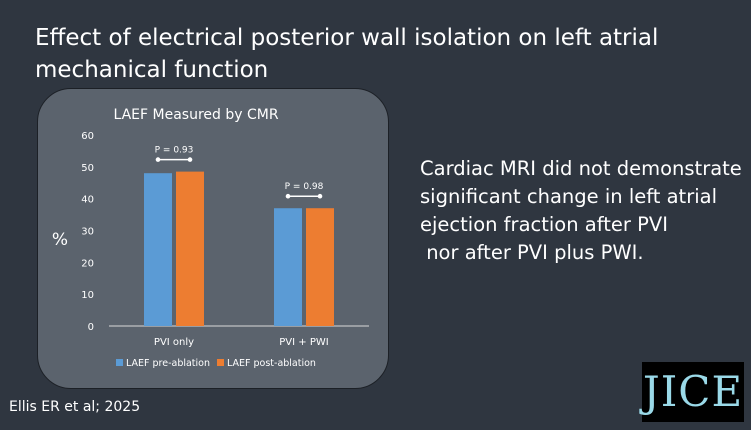  Describe the element at coordinates (569, 196) in the screenshot. I see `summary-line: significant change in left atrial` at that location.